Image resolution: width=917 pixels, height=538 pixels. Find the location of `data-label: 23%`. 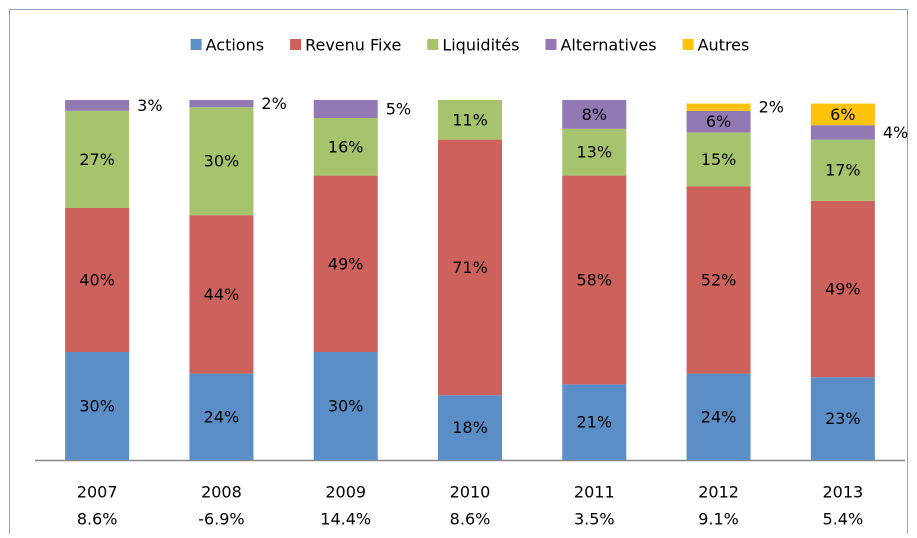

data-label: 23% is located at coordinates (843, 418).